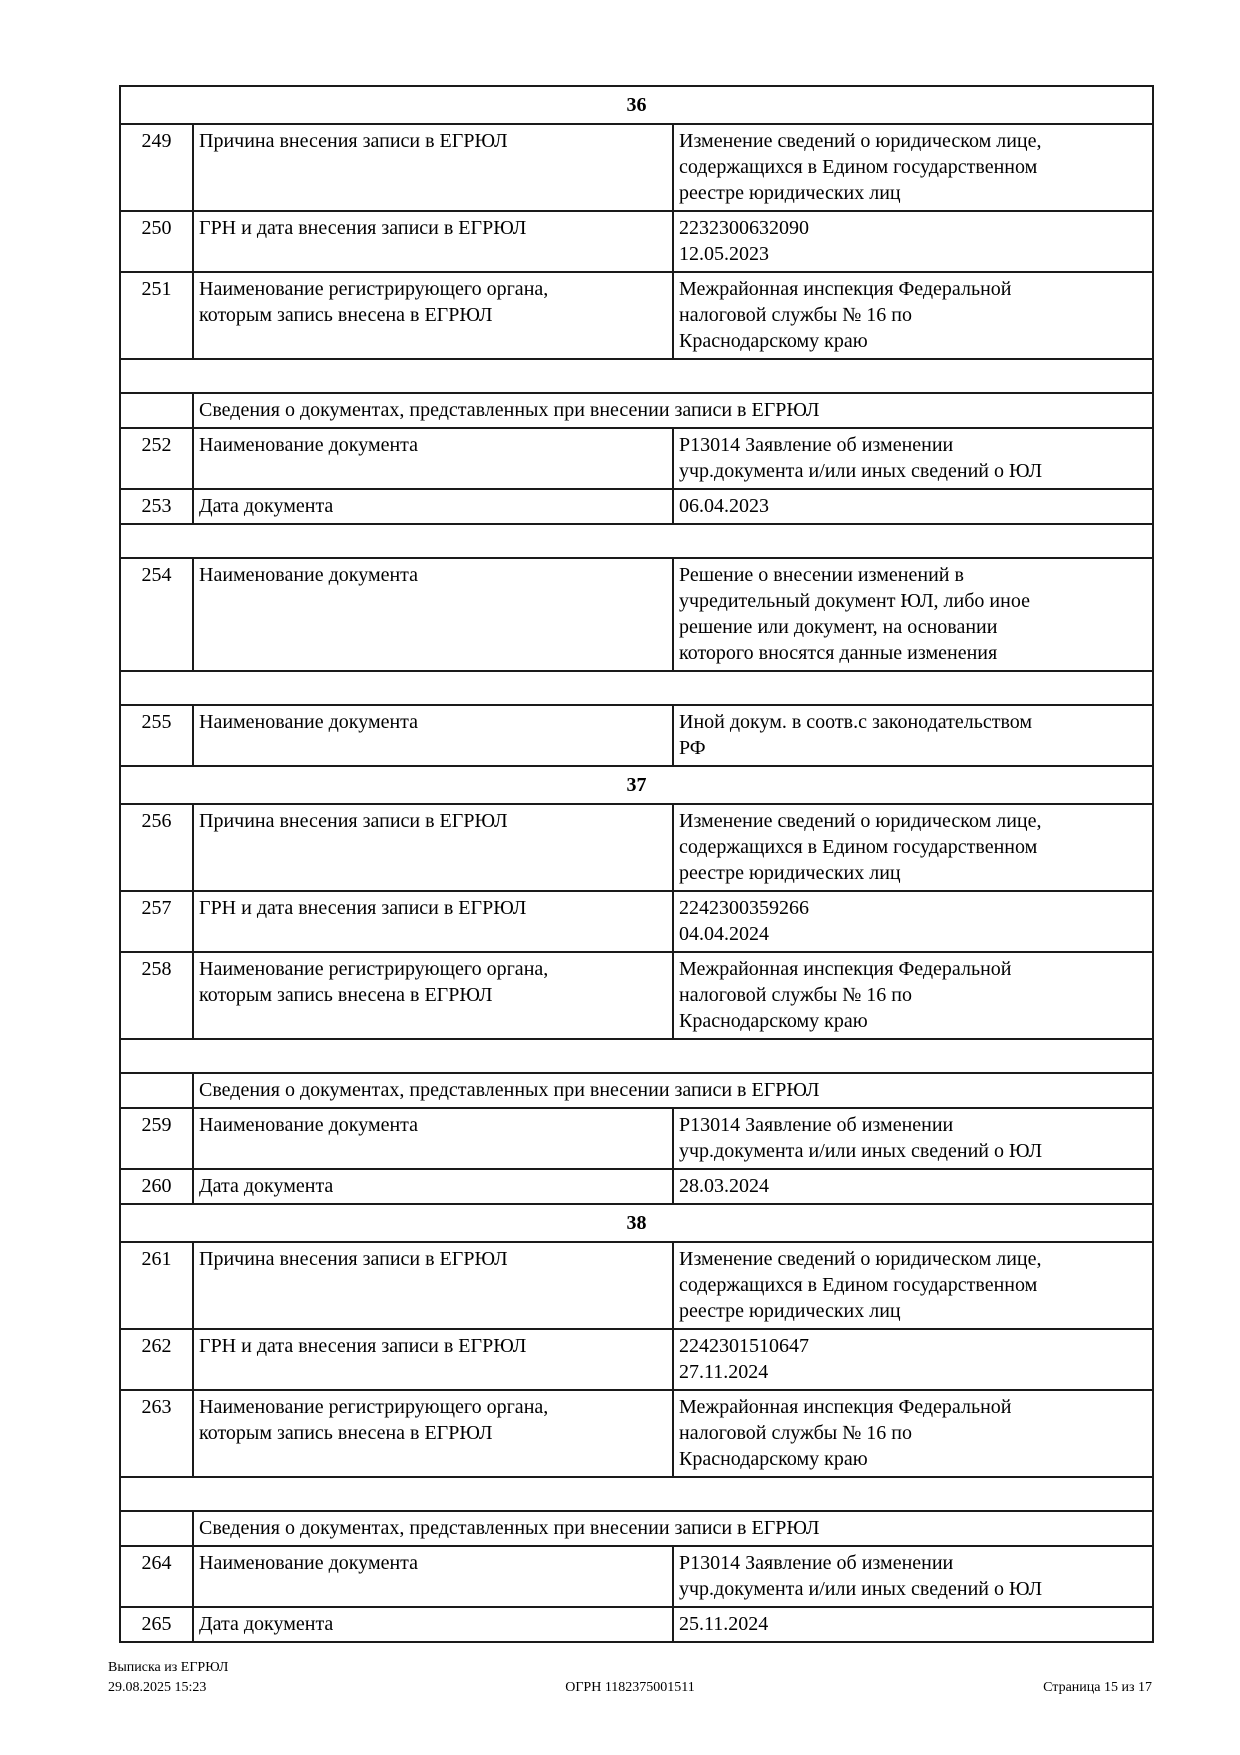 Image resolution: width=1240 pixels, height=1755 pixels. I want to click on attribute-value: 2232300632090 12.05.2023, so click(913, 241).